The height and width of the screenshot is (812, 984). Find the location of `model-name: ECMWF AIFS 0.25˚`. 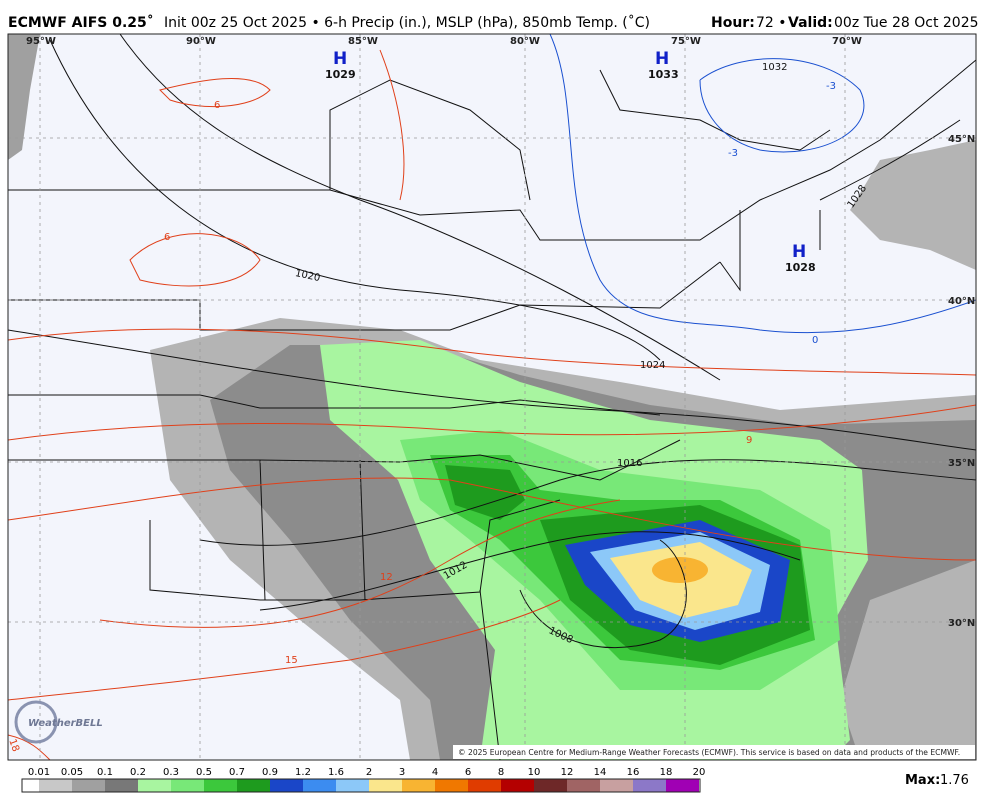

model-name: ECMWF AIFS 0.25˚ is located at coordinates (81, 22).